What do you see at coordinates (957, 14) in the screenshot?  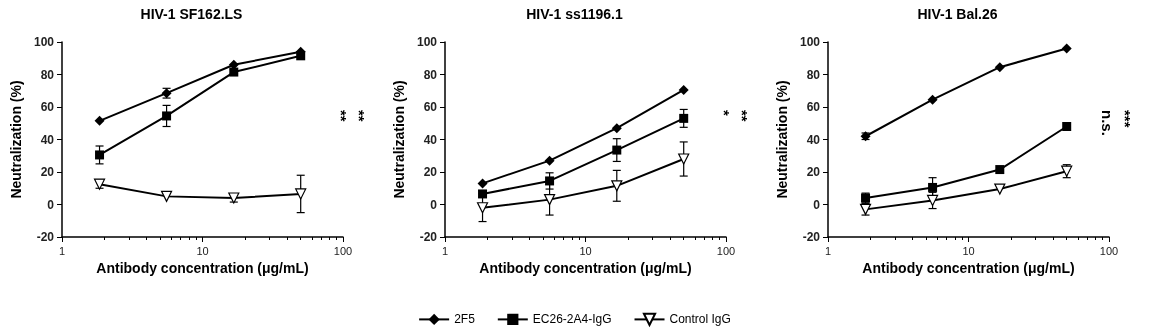 I see `chart-title: HIV-1 Bal.26` at bounding box center [957, 14].